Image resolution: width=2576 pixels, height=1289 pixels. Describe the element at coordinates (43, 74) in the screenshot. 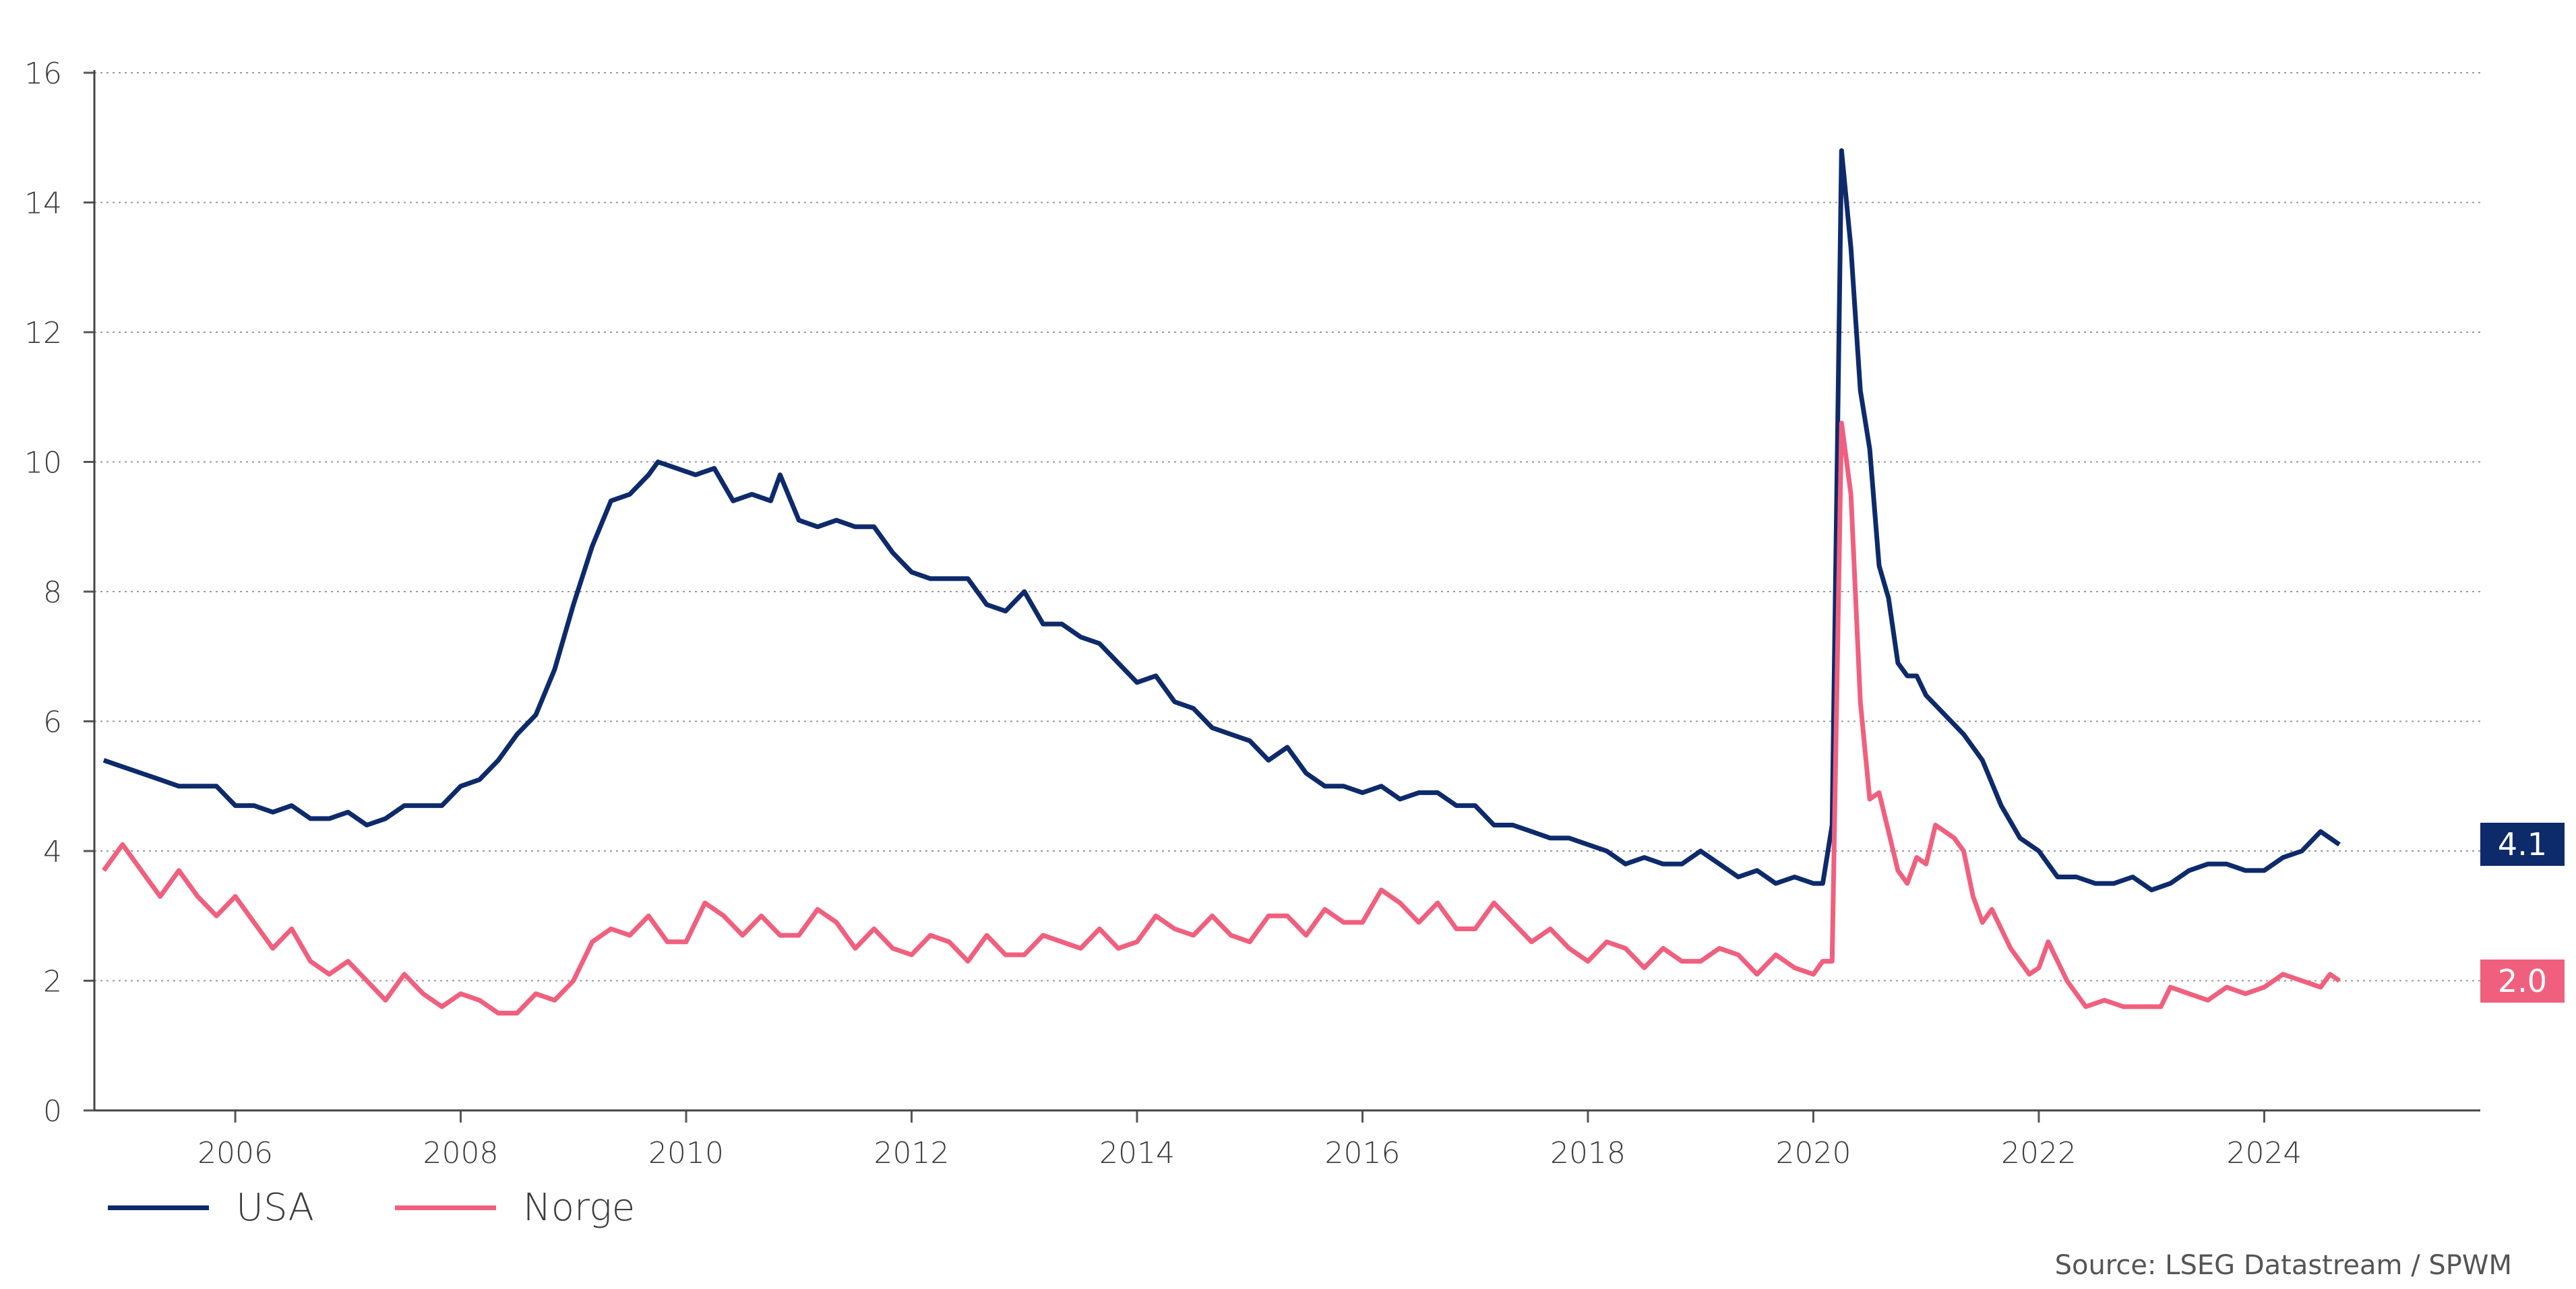

I see `y-tick-label: 16` at that location.